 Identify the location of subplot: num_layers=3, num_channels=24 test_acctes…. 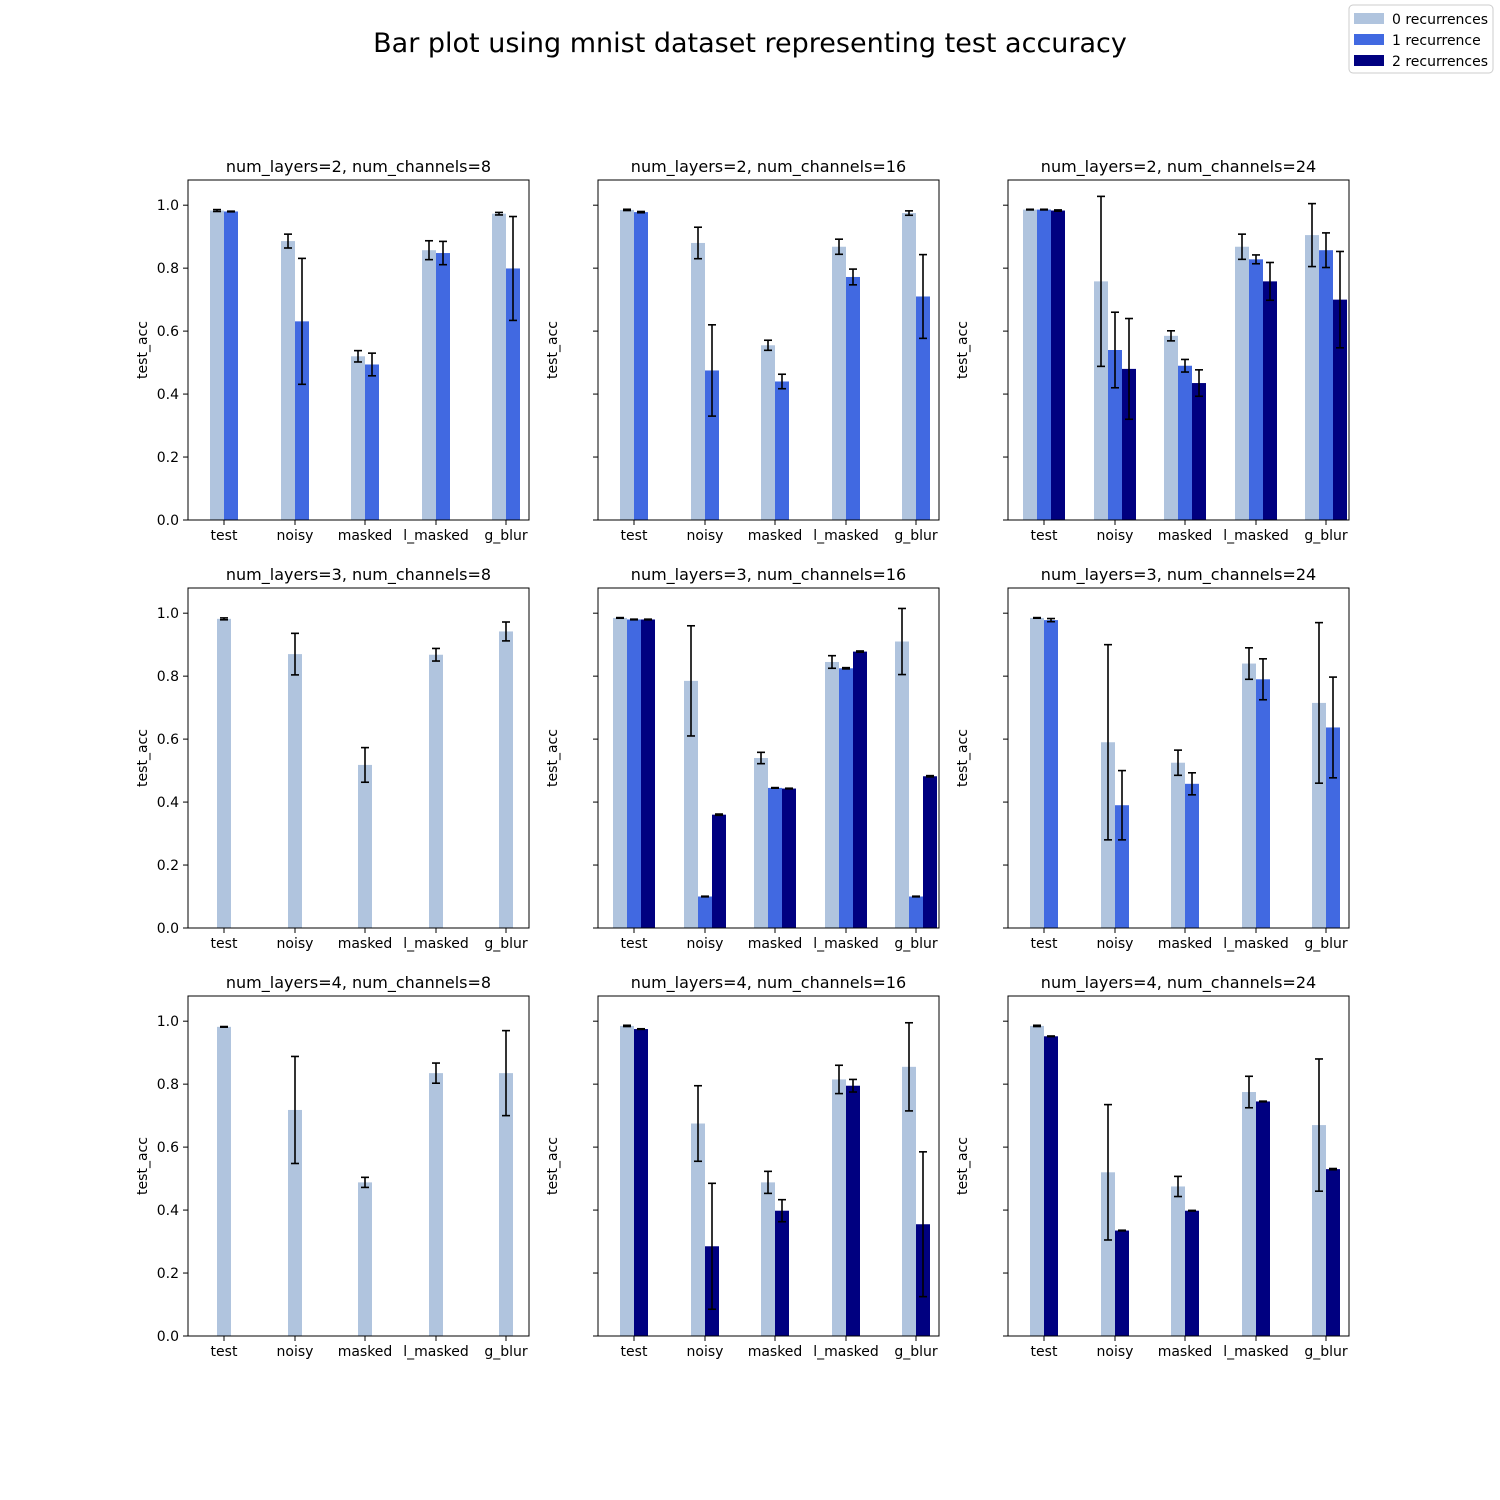
(1152, 758).